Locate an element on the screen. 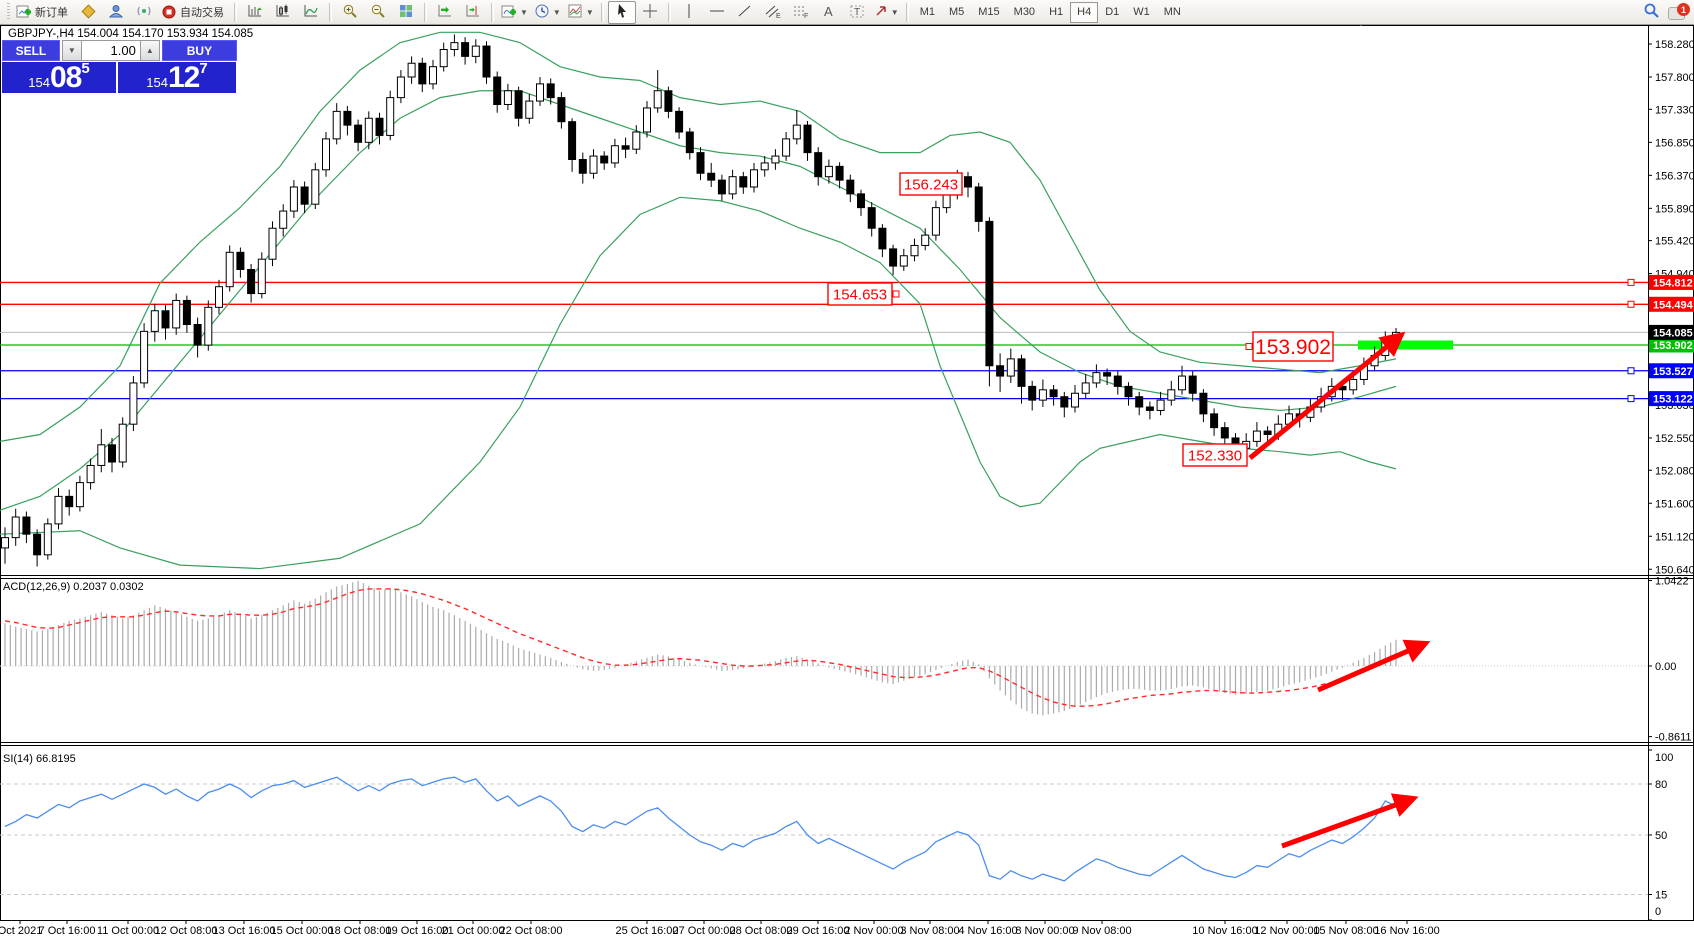 This screenshot has width=1694, height=937. line-handle is located at coordinates (1631, 371).